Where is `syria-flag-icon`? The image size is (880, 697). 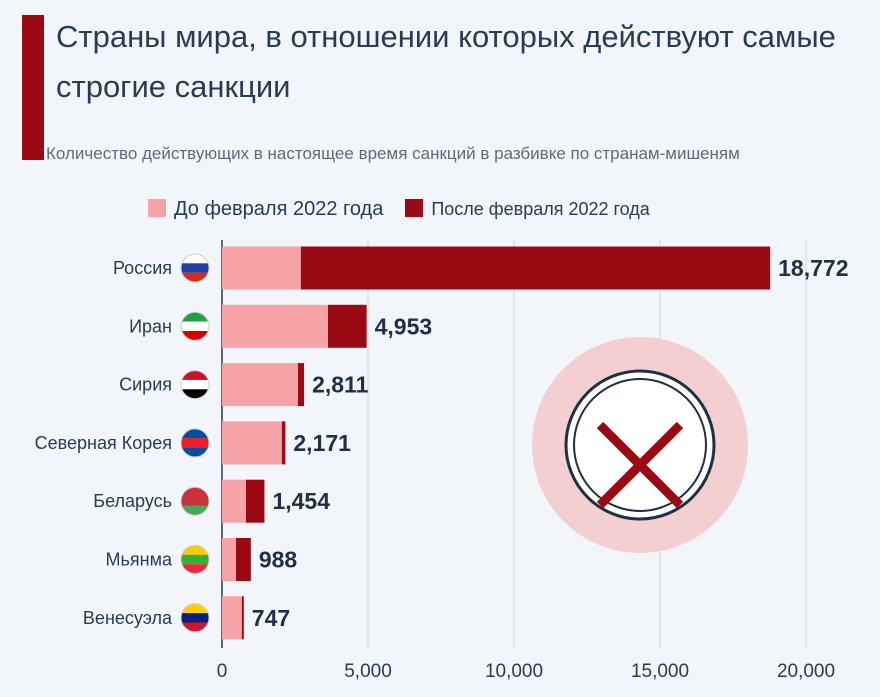 syria-flag-icon is located at coordinates (195, 385).